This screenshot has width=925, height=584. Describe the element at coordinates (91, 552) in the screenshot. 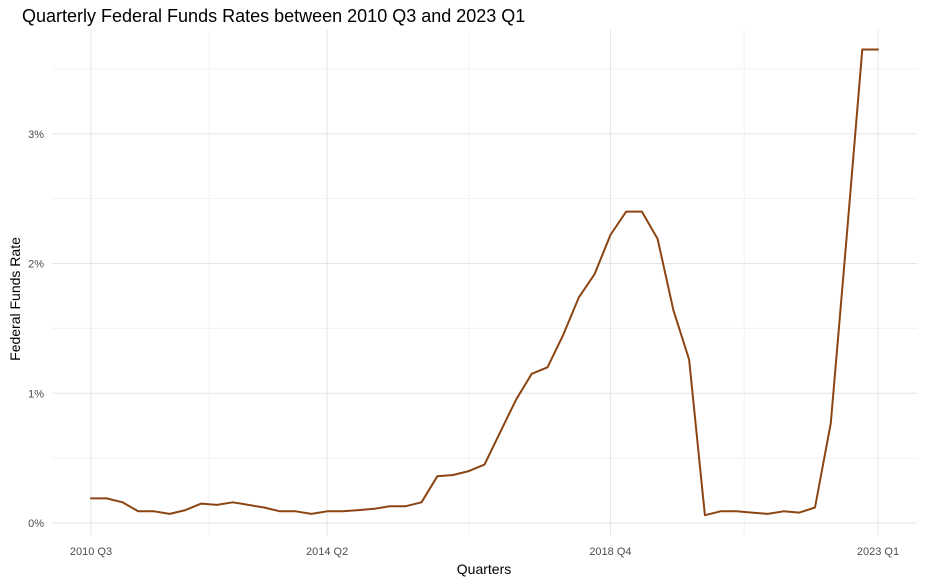

I see `x-tick-label: 2010 Q3` at that location.